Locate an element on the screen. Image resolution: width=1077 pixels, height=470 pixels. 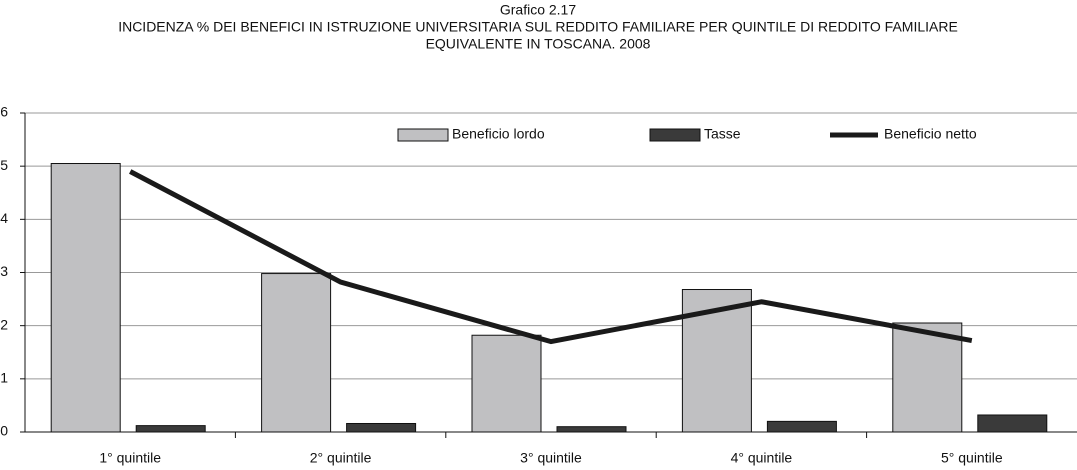
x-tick-label: 3° quintile is located at coordinates (551, 458).